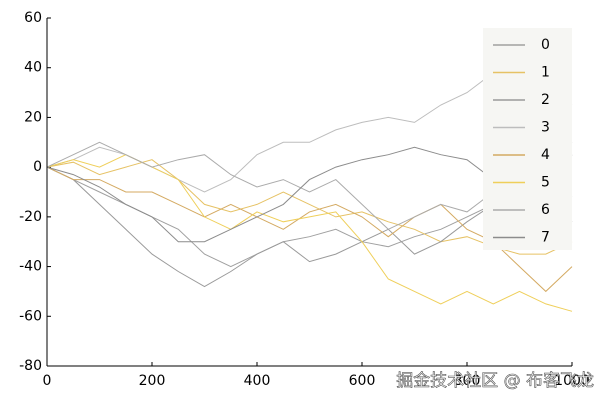 Image resolution: width=600 pixels, height=401 pixels. Describe the element at coordinates (572, 381) in the screenshot. I see `x-tick-label: 1000` at that location.